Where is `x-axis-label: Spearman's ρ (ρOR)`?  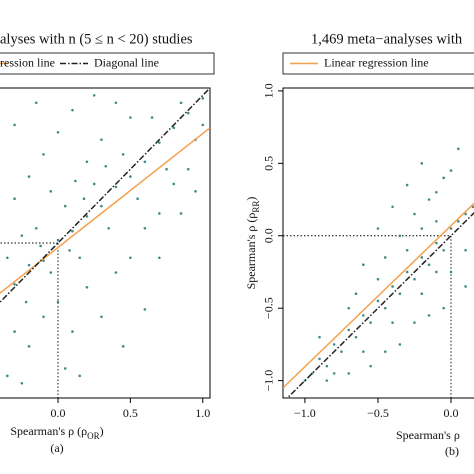 x-axis-label: Spearman's ρ (ρOR) is located at coordinates (56, 432).